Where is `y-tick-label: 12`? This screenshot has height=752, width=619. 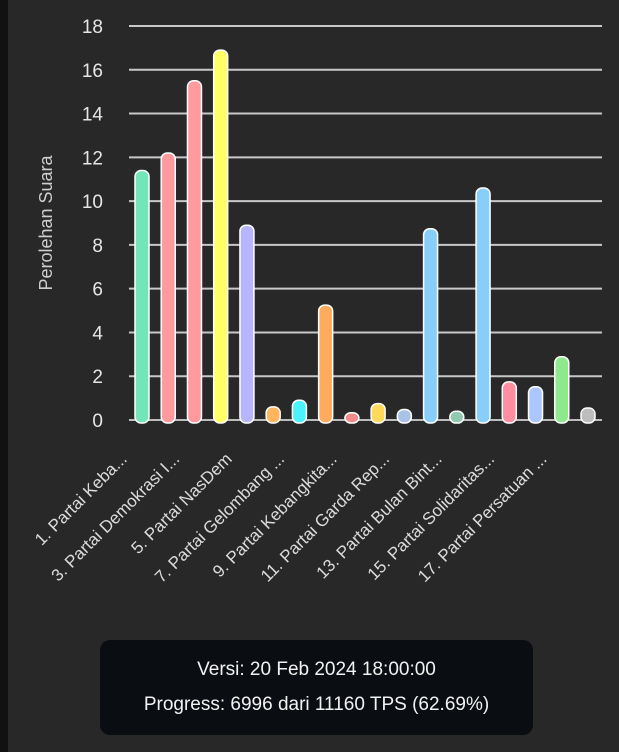
y-tick-label: 12 is located at coordinates (92, 158).